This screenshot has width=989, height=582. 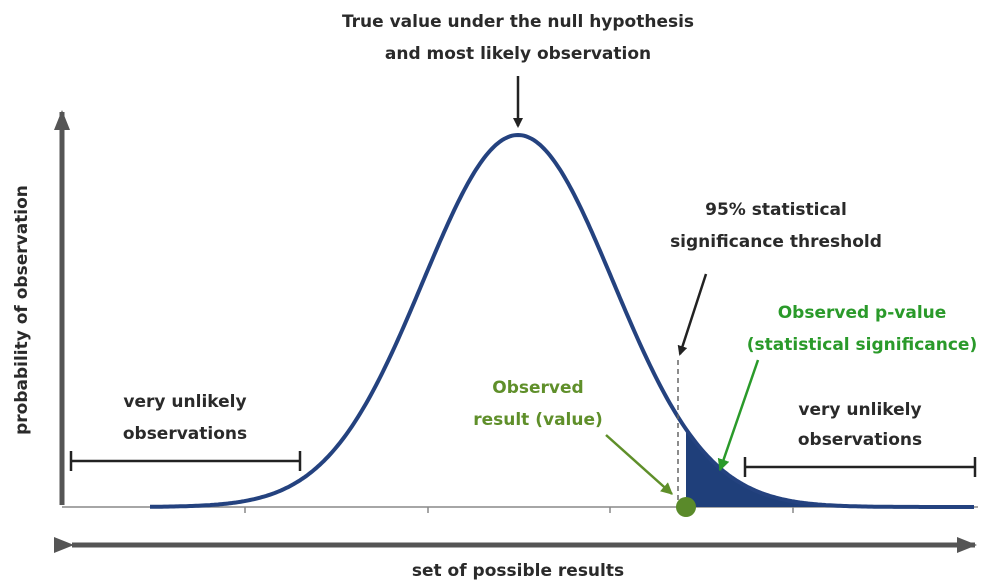 I want to click on left-bracket, so click(x=185, y=461).